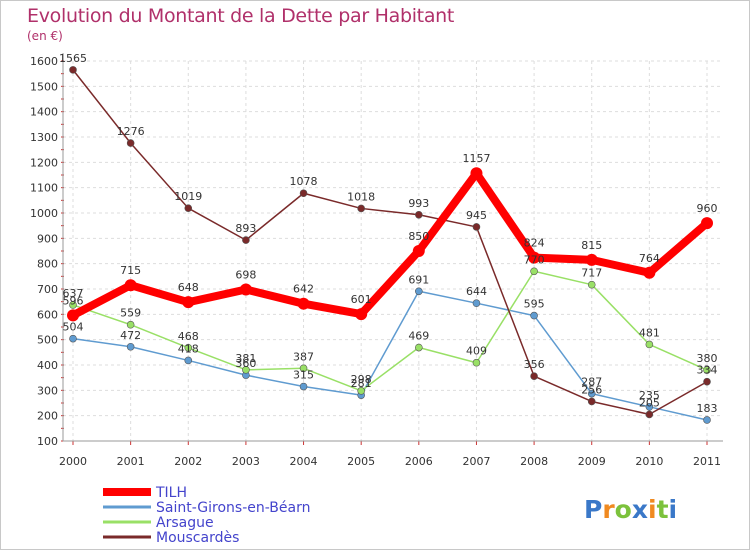 The height and width of the screenshot is (551, 750). What do you see at coordinates (47, 314) in the screenshot?
I see `y-tick-label: 600` at bounding box center [47, 314].